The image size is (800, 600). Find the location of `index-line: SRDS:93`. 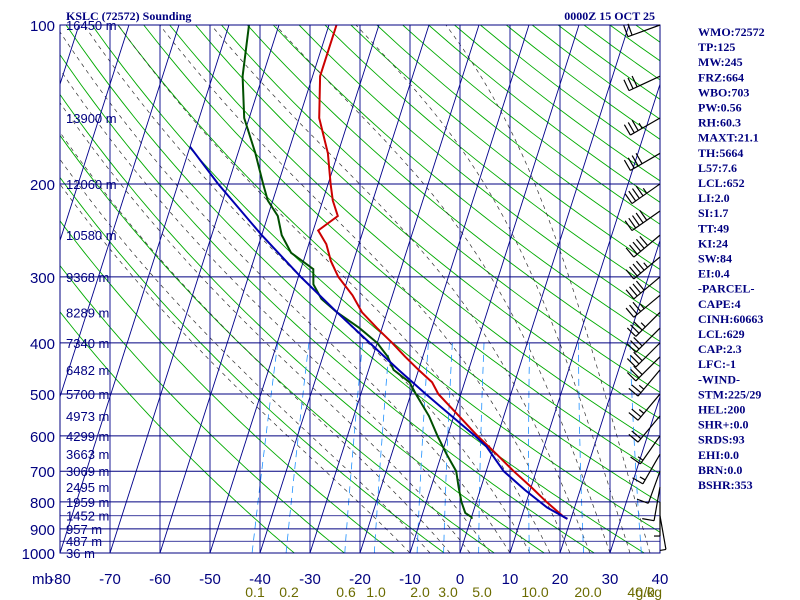

index-line: SRDS:93 is located at coordinates (721, 440).